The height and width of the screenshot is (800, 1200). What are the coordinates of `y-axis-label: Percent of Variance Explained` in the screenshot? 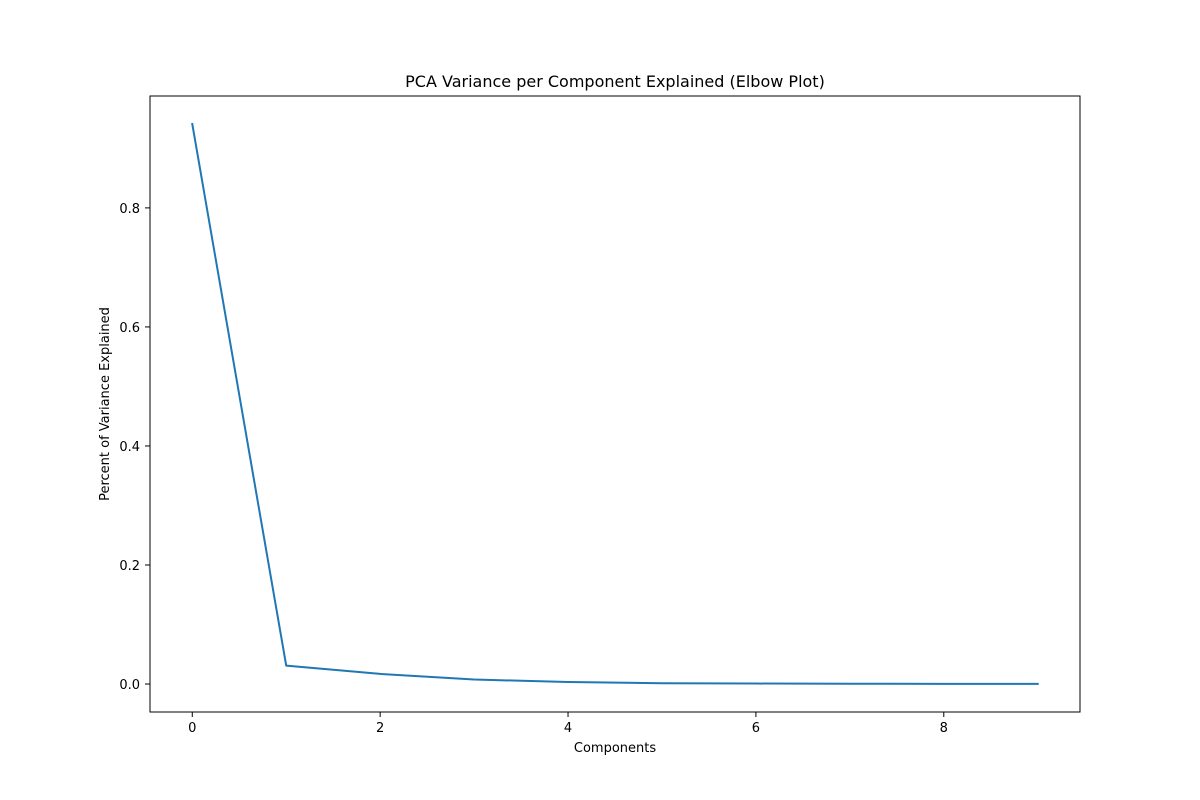 It's located at (105, 404).